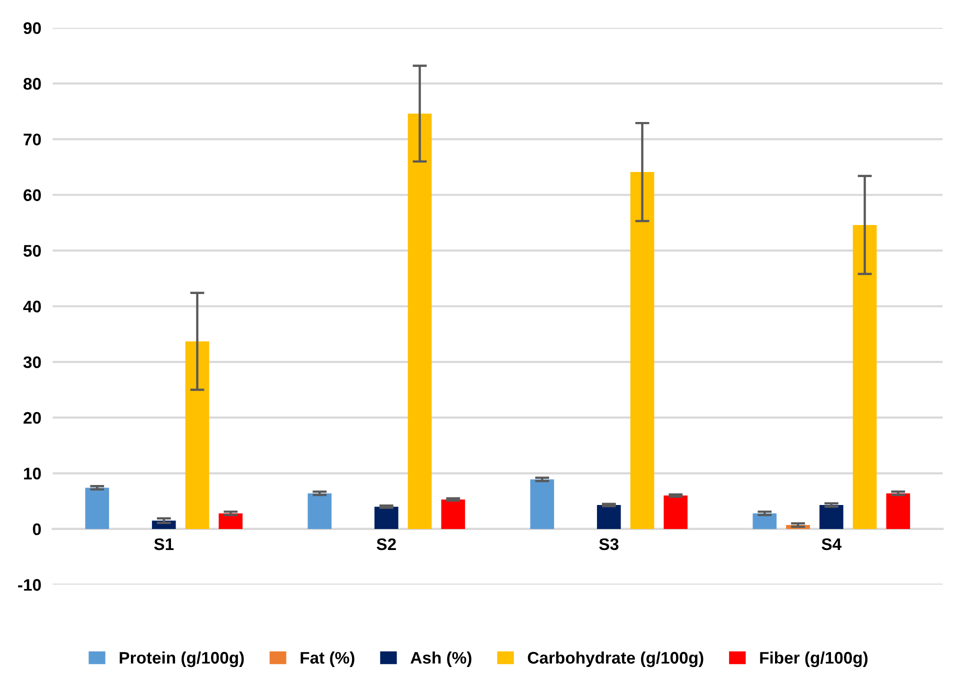 Image resolution: width=957 pixels, height=696 pixels. I want to click on y-tick-label: 10, so click(32, 474).